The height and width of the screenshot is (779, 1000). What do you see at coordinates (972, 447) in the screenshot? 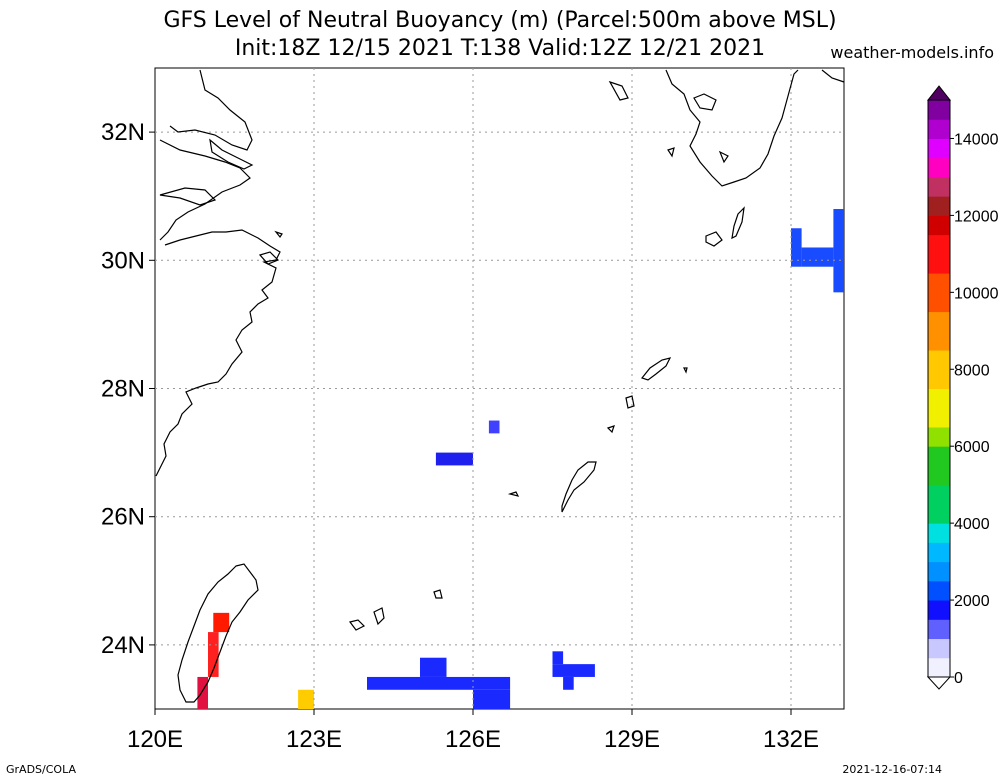
I see `colorbar-label: 6000` at bounding box center [972, 447].